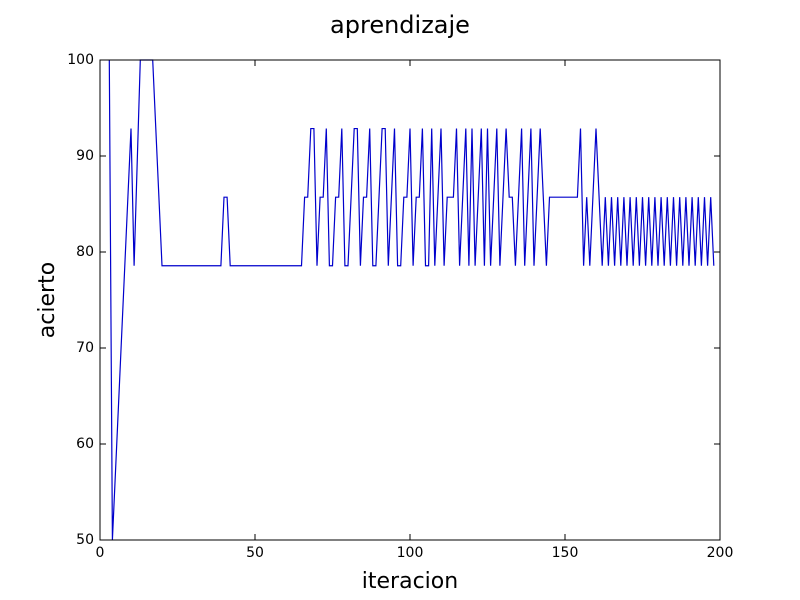 The height and width of the screenshot is (600, 800). I want to click on y-tick-label: 100, so click(80, 60).